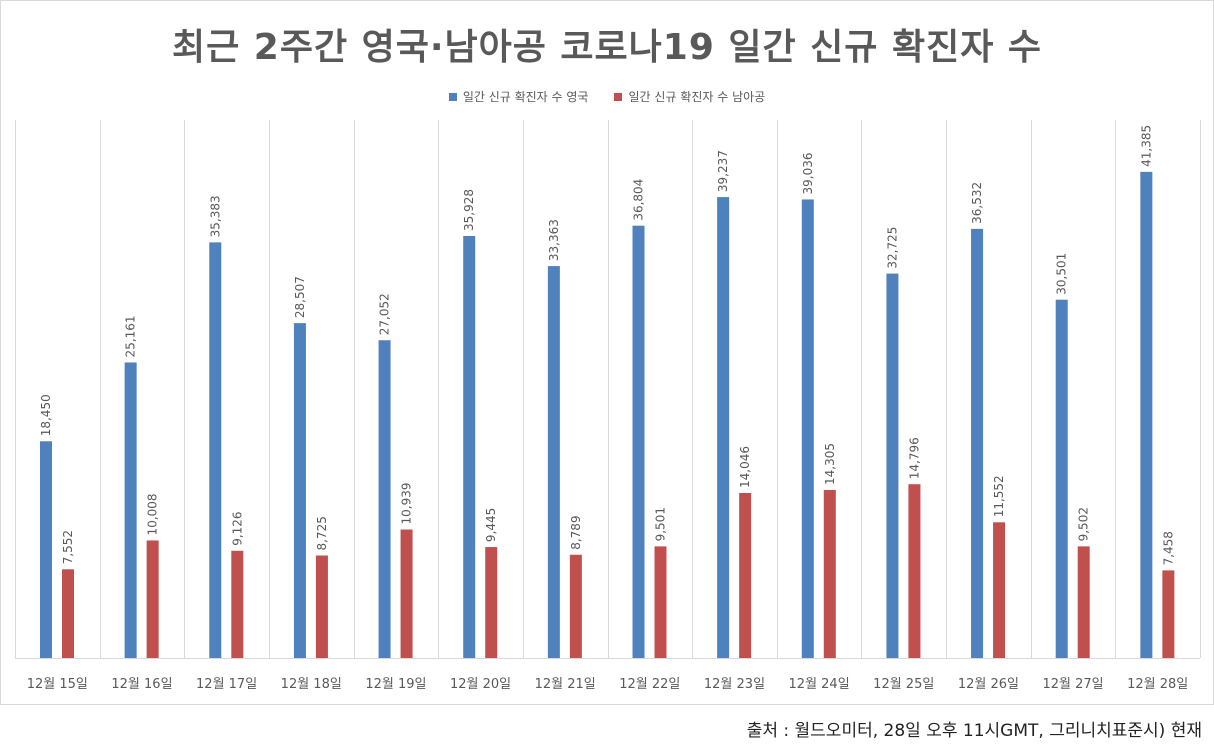  What do you see at coordinates (322, 533) in the screenshot?
I see `data-label-sa: 8,725` at bounding box center [322, 533].